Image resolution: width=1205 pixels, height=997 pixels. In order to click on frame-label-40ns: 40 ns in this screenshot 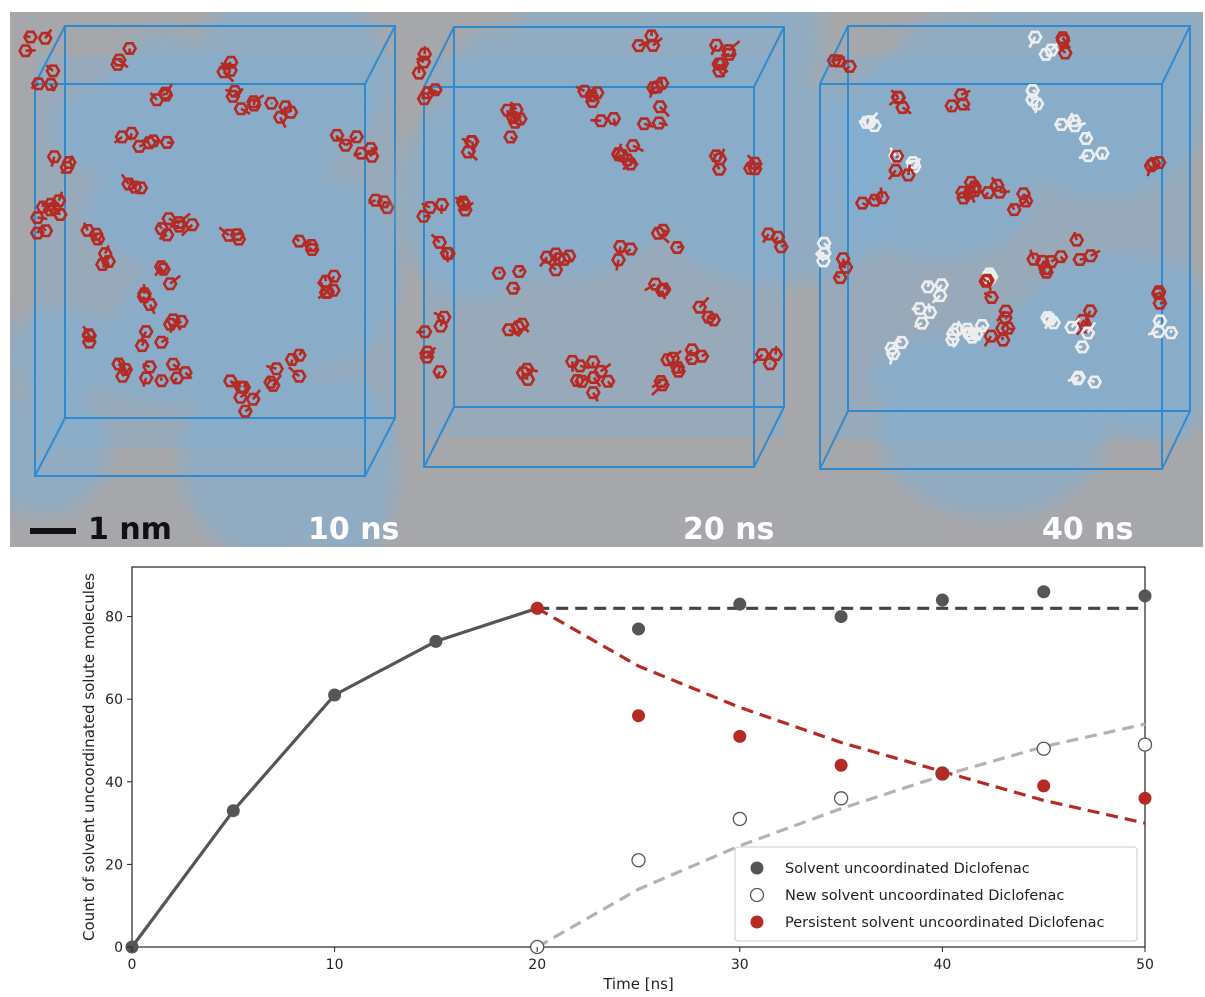, I will do `click(1087, 529)`.